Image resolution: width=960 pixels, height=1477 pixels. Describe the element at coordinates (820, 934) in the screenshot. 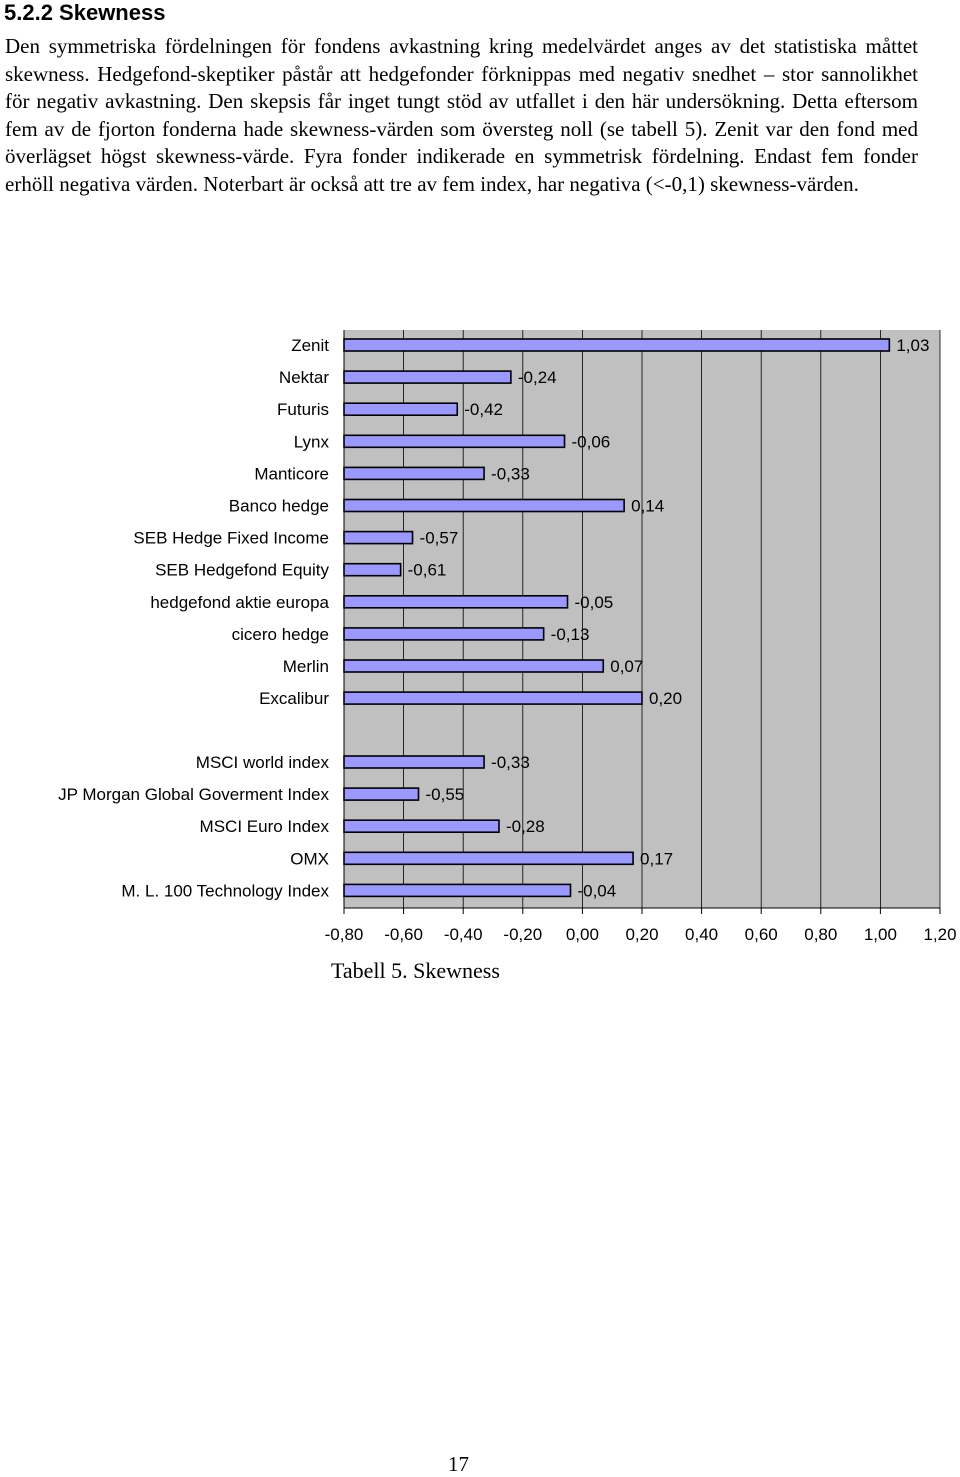

I see `x-tick-label: 0,80` at that location.